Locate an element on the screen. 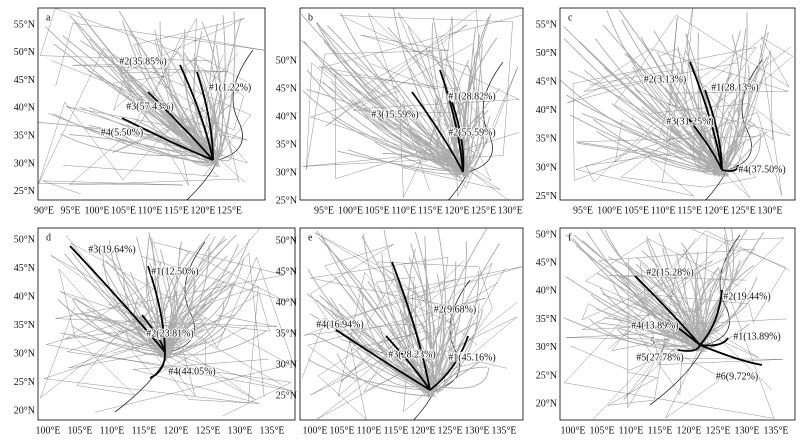 This screenshot has height=445, width=802. x-tick-label: 110°E is located at coordinates (663, 210).